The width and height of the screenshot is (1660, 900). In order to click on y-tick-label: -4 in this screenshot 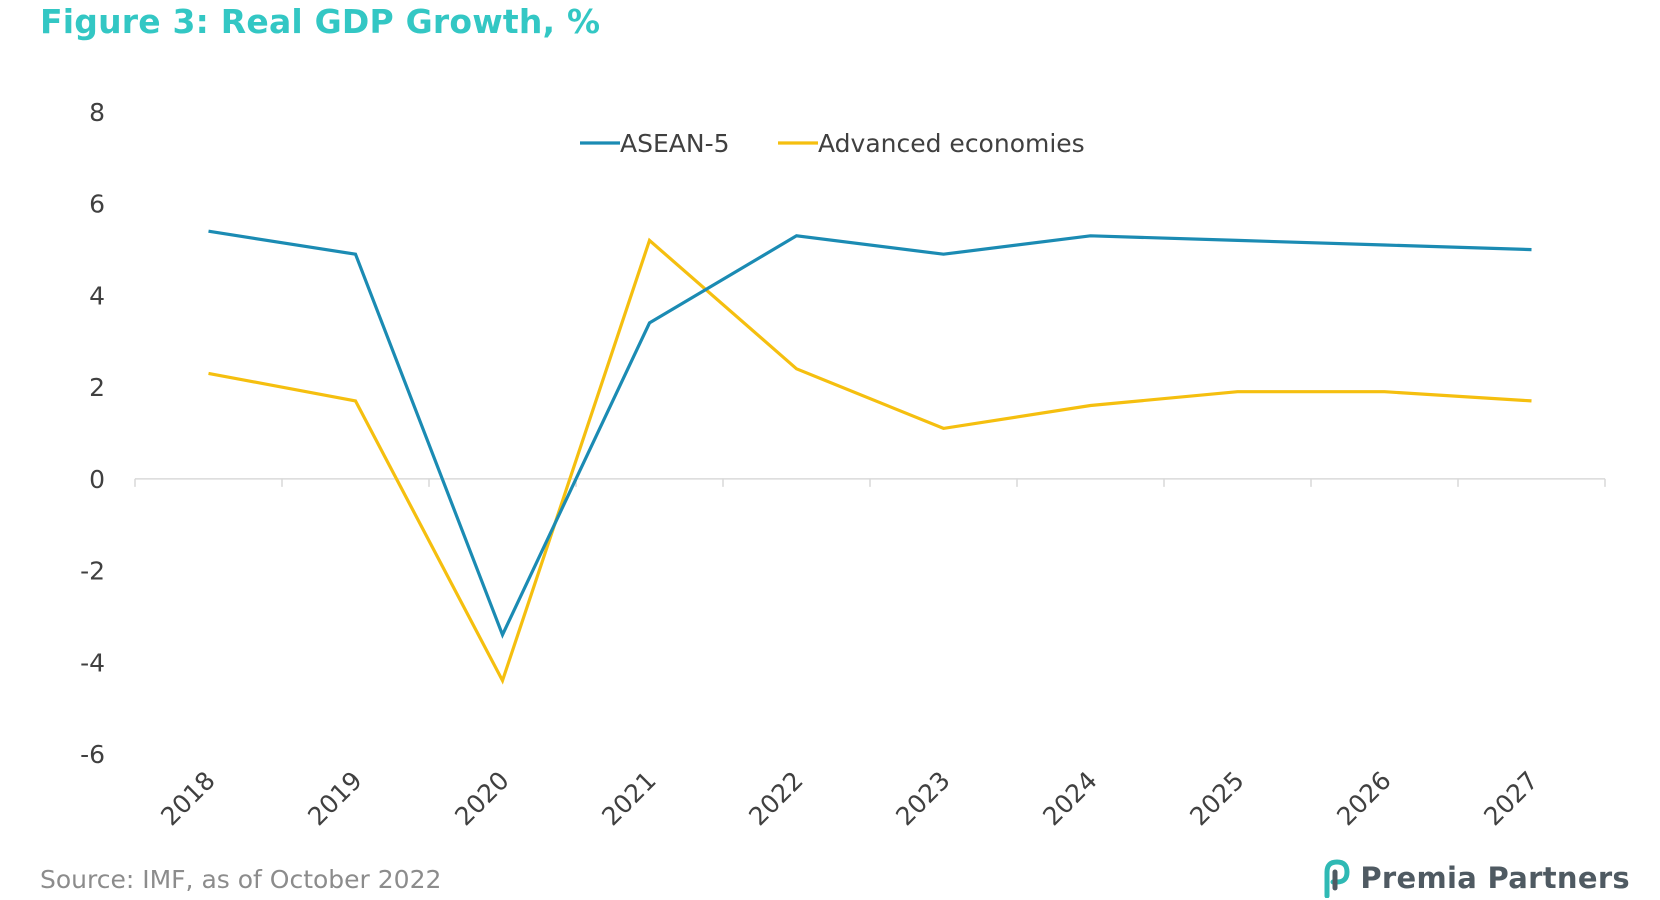, I will do `click(92, 662)`.